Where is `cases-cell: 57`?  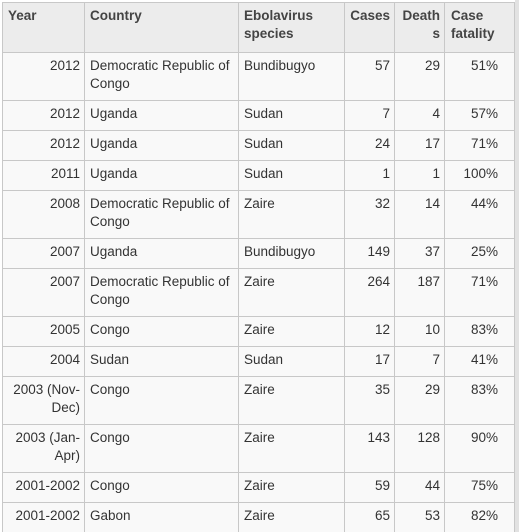 cases-cell: 57 is located at coordinates (369, 76).